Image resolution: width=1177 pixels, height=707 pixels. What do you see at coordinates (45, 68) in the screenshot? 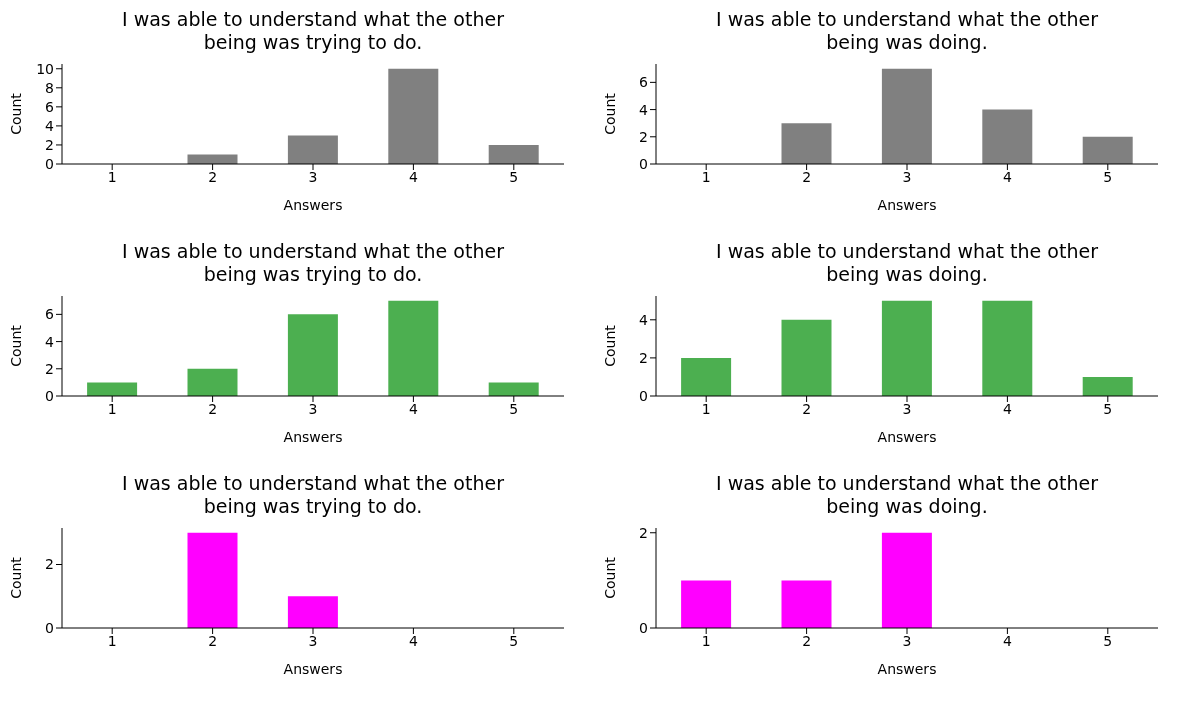
I see `y-tick-label: 10` at bounding box center [45, 68].